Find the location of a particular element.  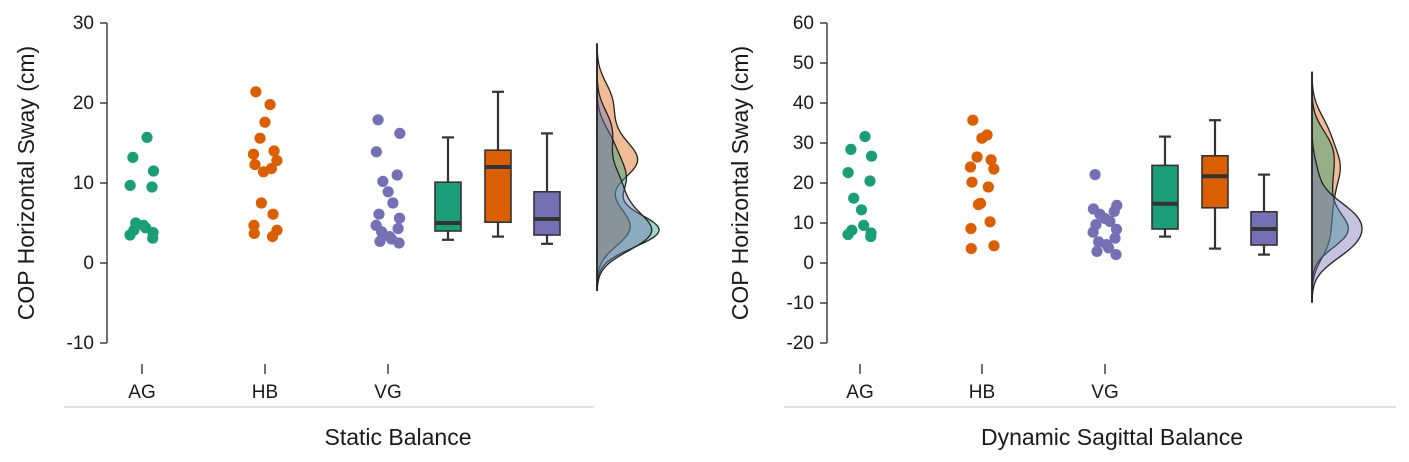

y-tick-label: 50 is located at coordinates (803, 63).